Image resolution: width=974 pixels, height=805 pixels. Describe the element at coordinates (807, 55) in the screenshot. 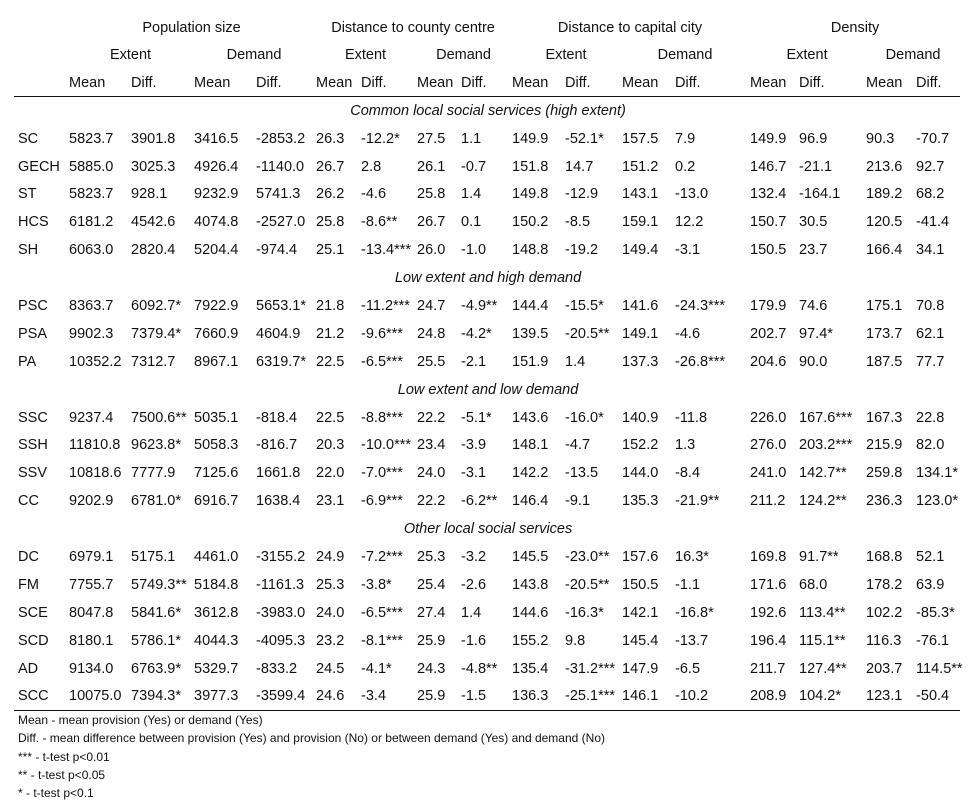

I see `subgroup-header-extent: Extent` at that location.